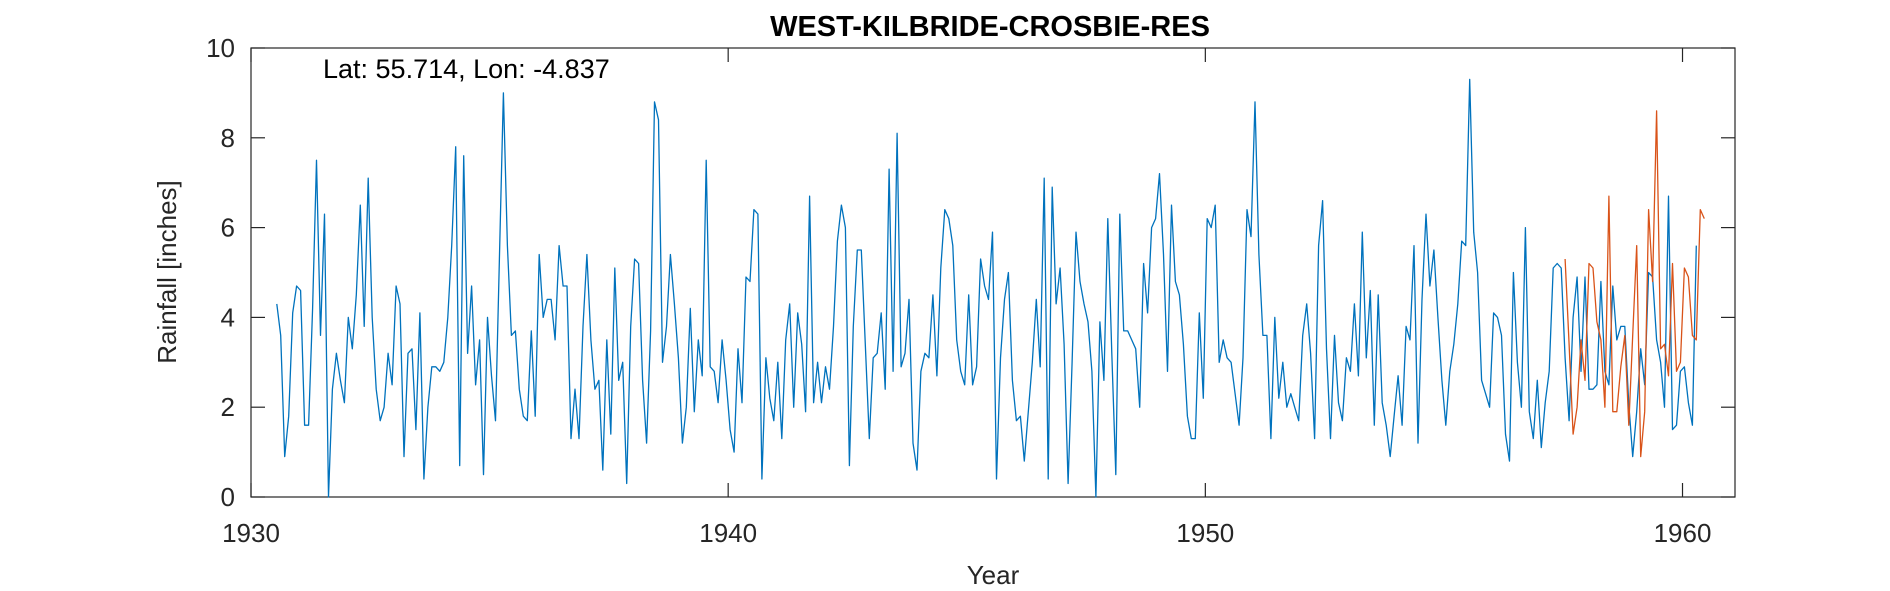  Describe the element at coordinates (167, 272) in the screenshot. I see `y-axis-label: Rainfall [inches]` at that location.